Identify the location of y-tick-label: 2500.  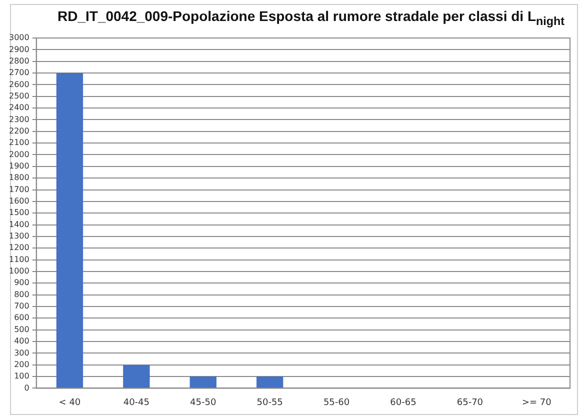
(19, 95).